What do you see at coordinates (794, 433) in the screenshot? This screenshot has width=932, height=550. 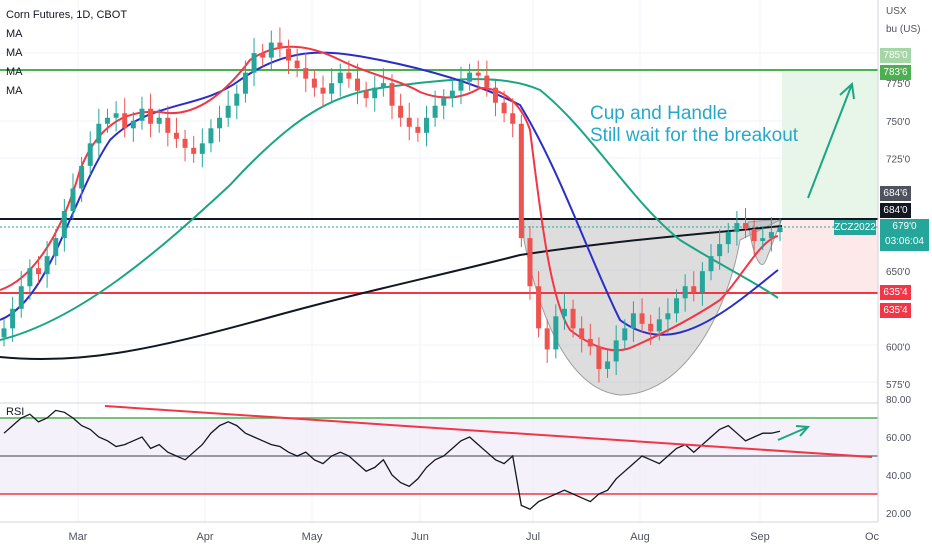 I see `rsi-arrow` at bounding box center [794, 433].